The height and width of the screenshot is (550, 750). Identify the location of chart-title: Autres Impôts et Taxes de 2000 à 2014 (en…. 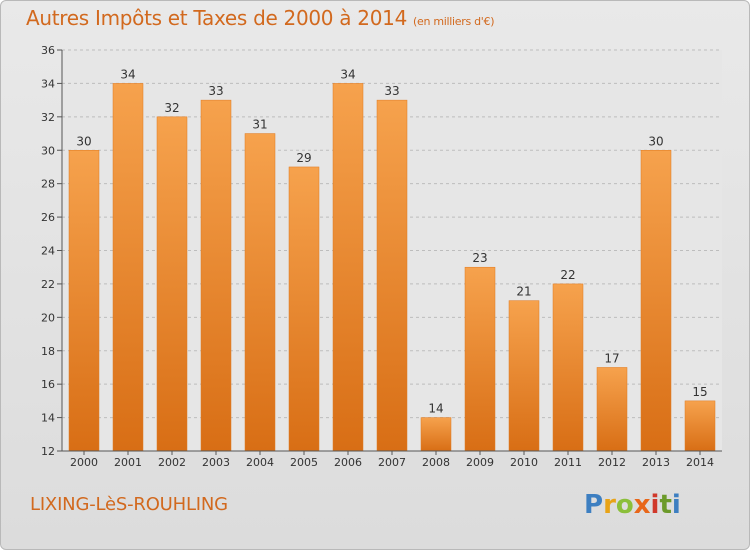
(260, 18).